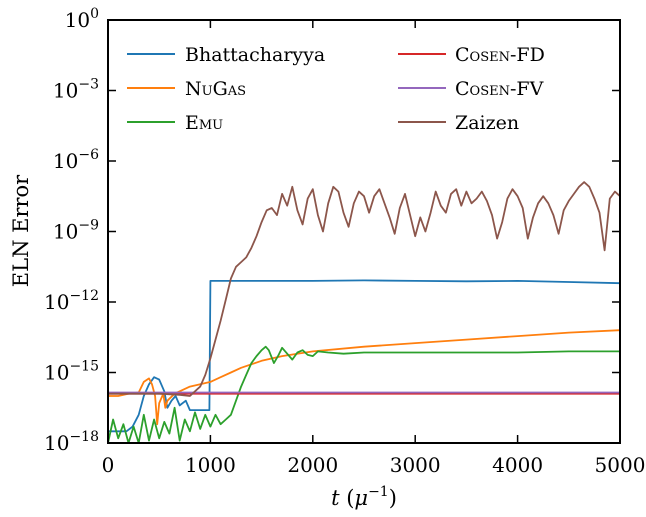  I want to click on x-axis-label: t (μ−1), so click(364, 497).